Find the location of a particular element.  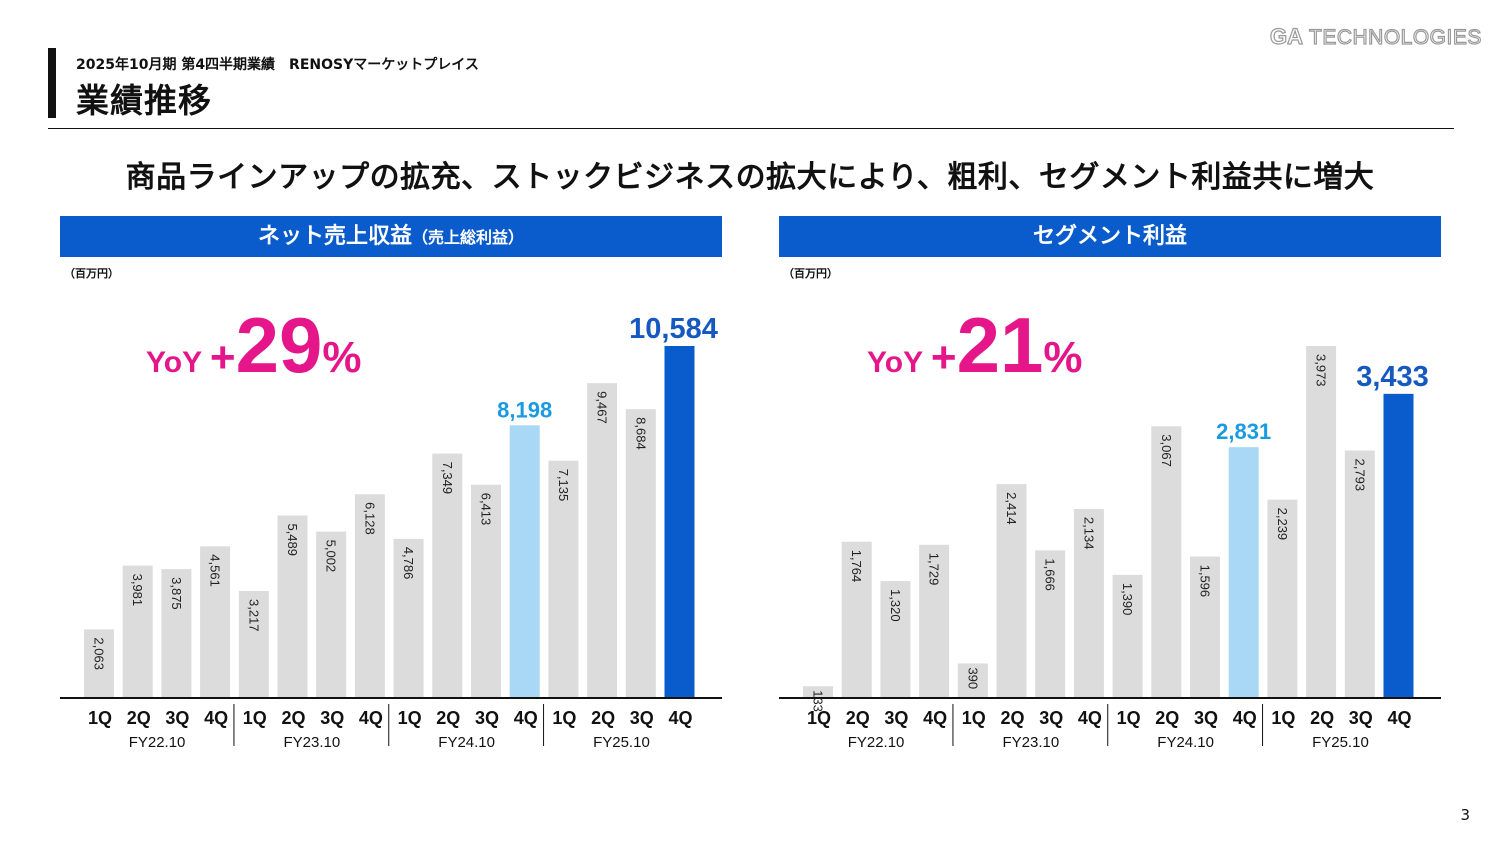

data-label: 2,831 is located at coordinates (1243, 431).